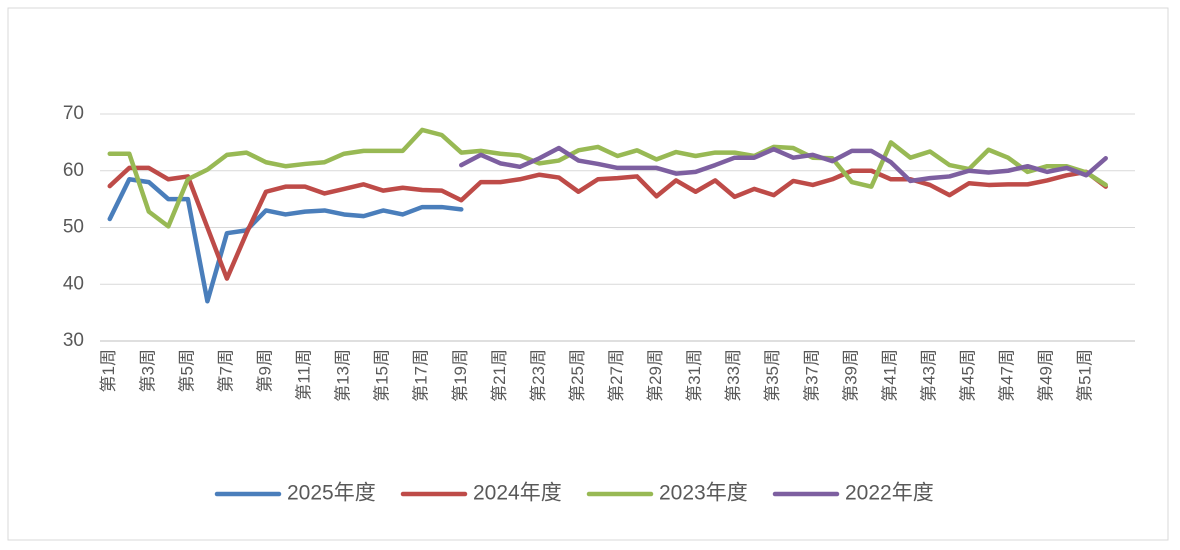  I want to click on y-tick-label: 70, so click(73, 113).